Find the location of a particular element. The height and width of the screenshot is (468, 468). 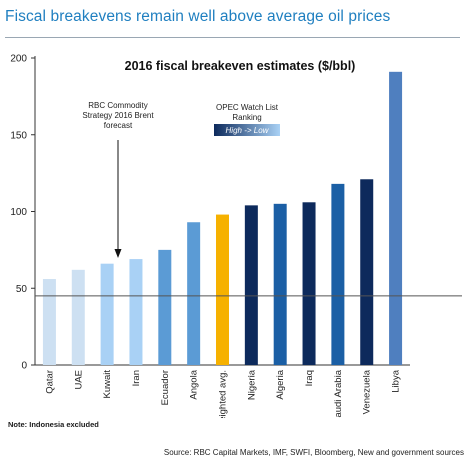

bar-kuwait is located at coordinates (107, 314).